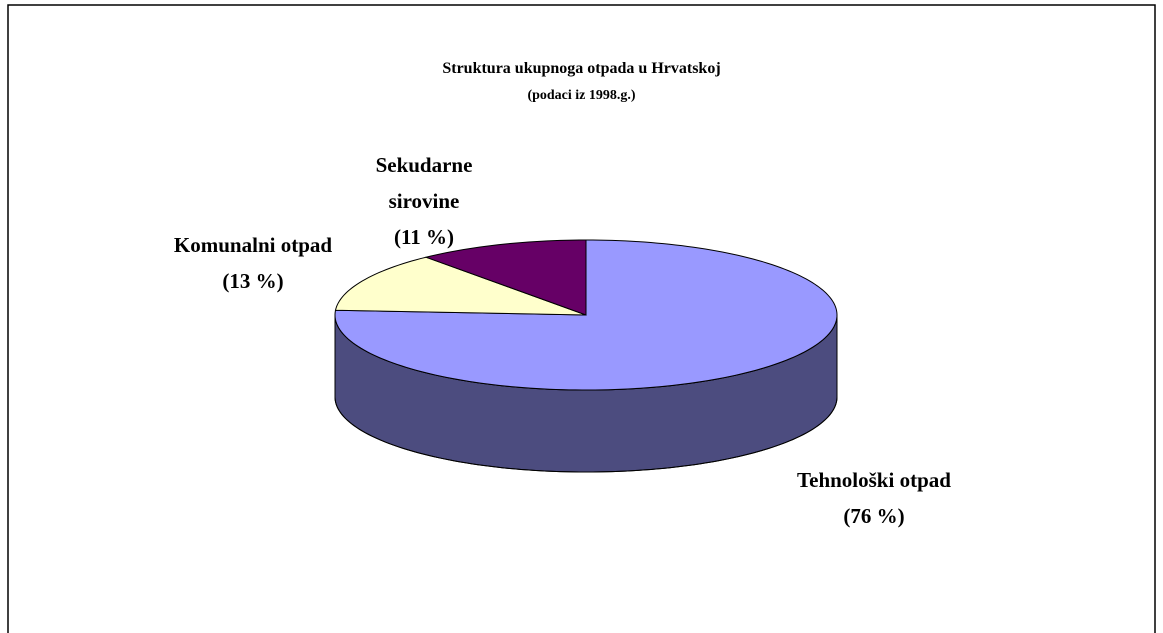 The image size is (1163, 633). What do you see at coordinates (424, 237) in the screenshot?
I see `value-label: (11 %)` at bounding box center [424, 237].